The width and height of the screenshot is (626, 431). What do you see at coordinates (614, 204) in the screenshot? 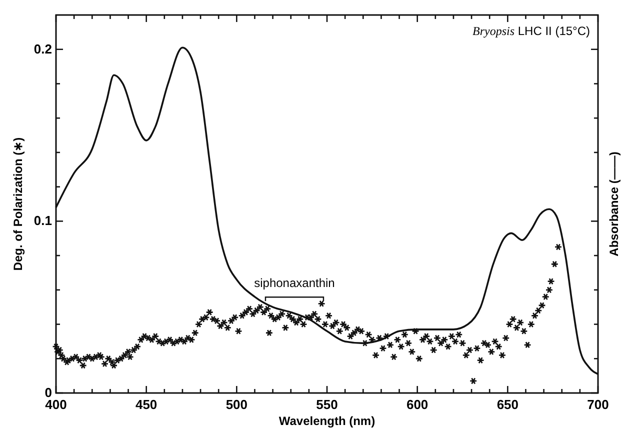
I see `y2-axis-title: Absorbance (——)` at bounding box center [614, 204].